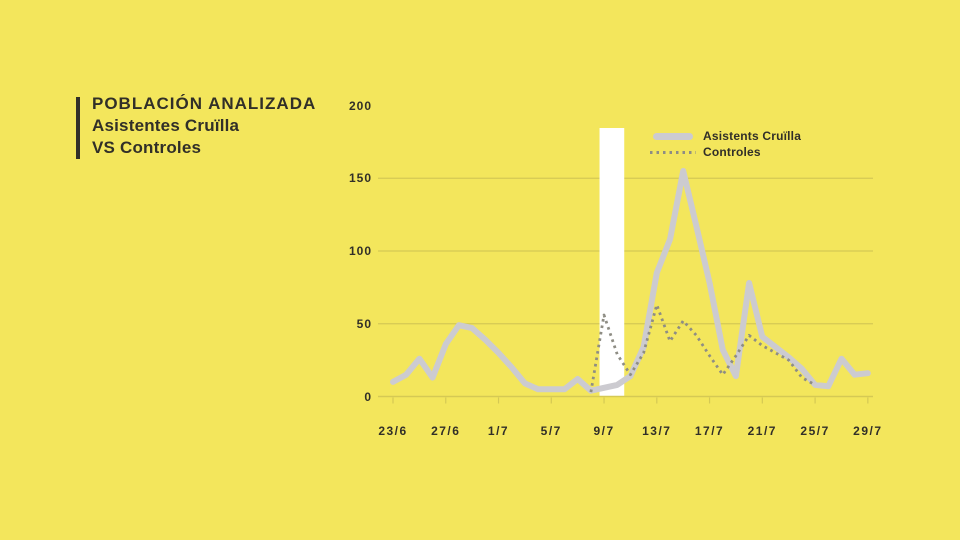 The width and height of the screenshot is (960, 540). I want to click on y-axis-label: 100, so click(360, 251).